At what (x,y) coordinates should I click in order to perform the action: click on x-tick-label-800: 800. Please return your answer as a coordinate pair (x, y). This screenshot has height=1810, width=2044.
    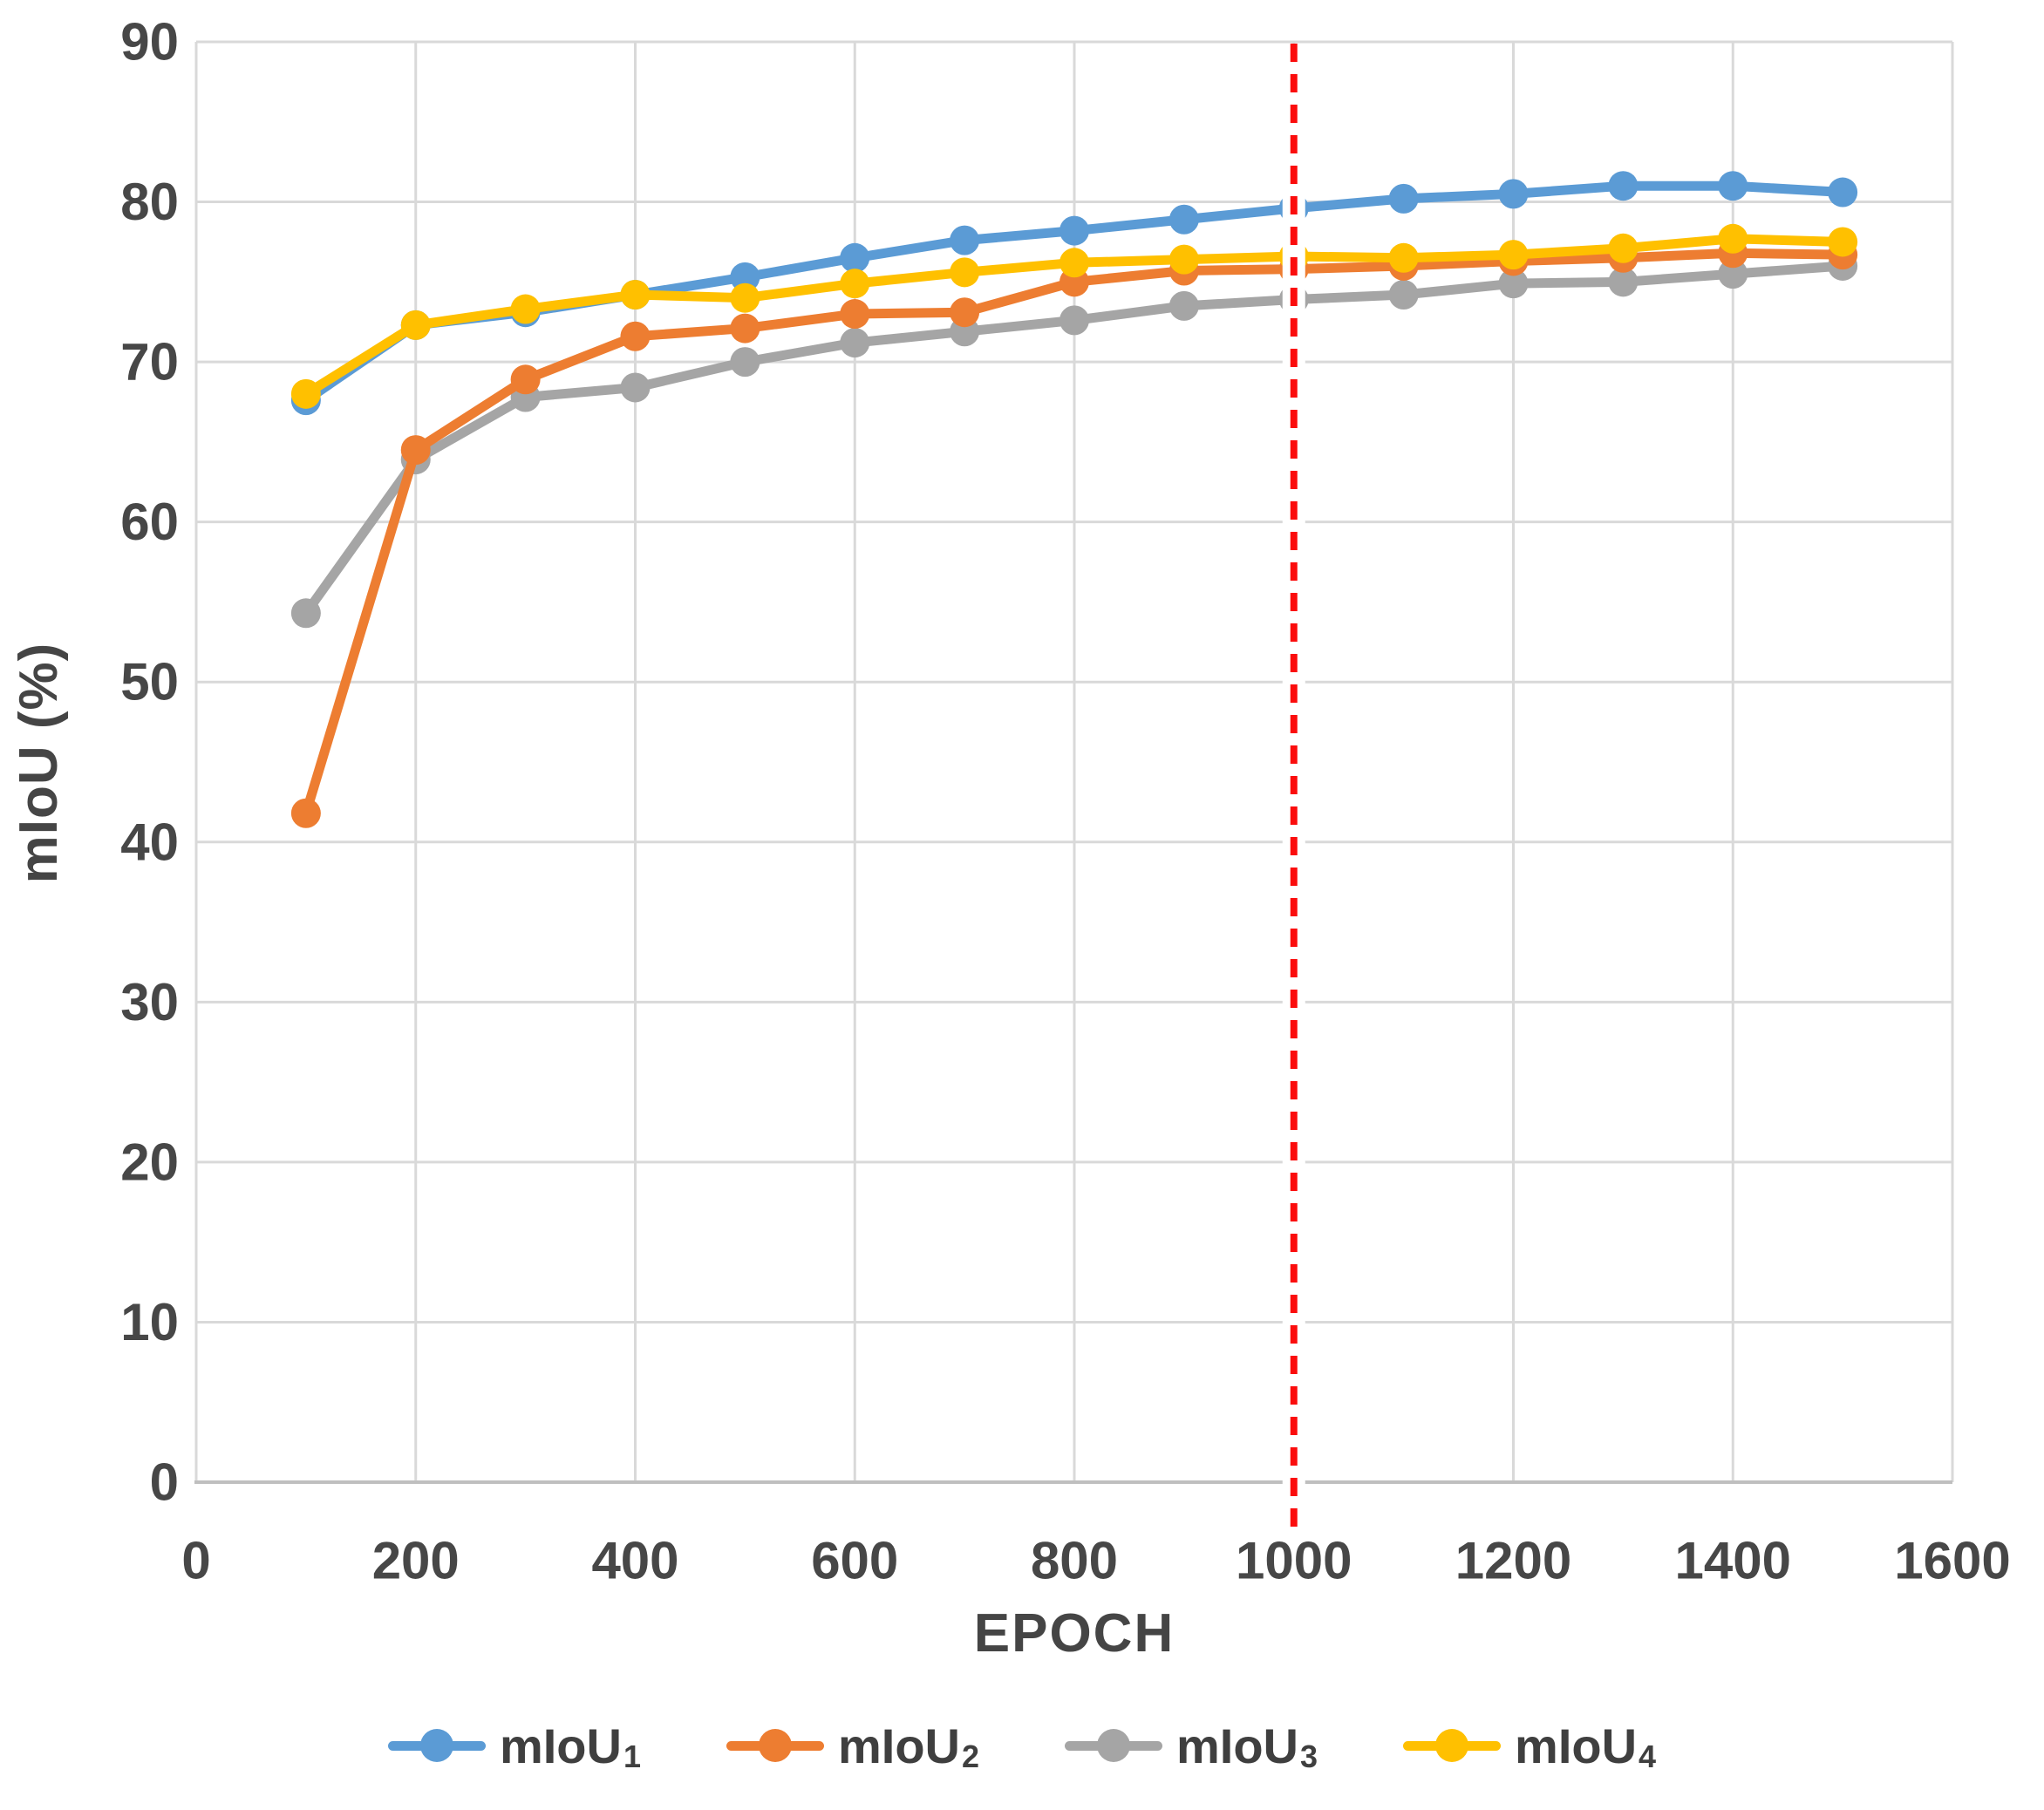
    Looking at the image, I should click on (1074, 1561).